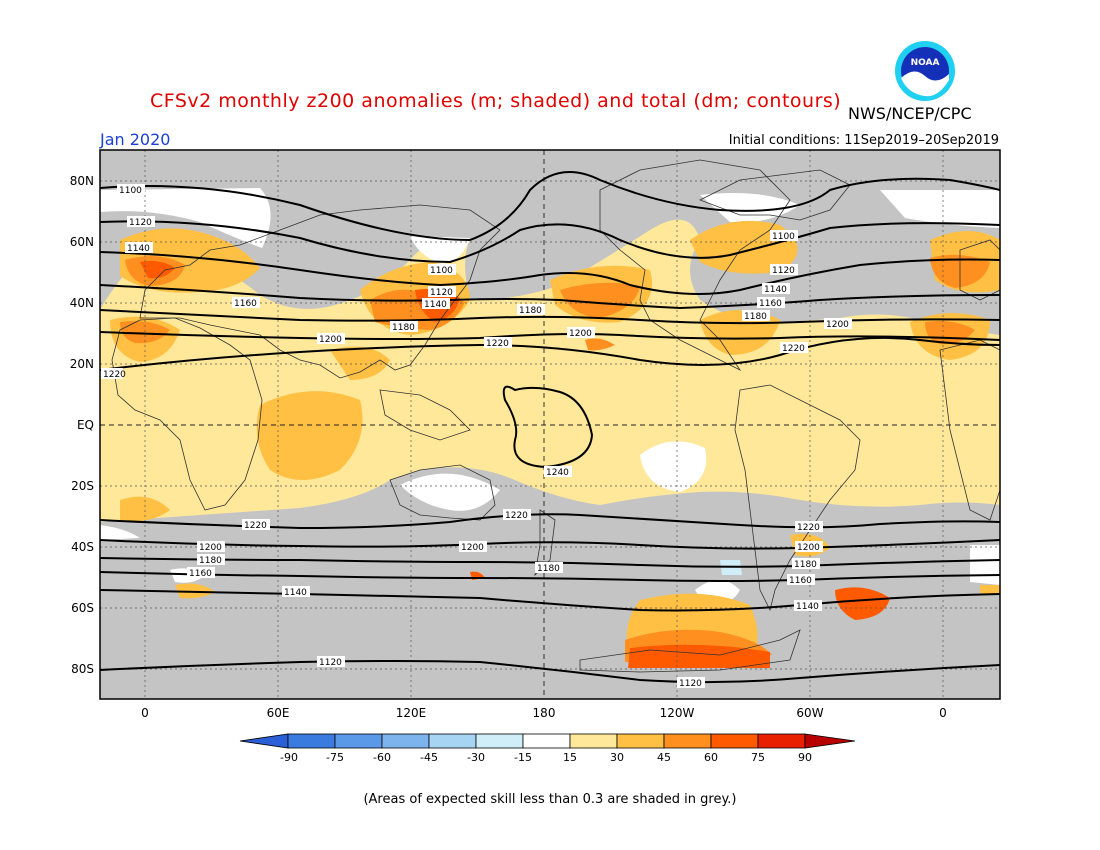 Image resolution: width=1100 pixels, height=850 pixels. What do you see at coordinates (570, 757) in the screenshot?
I see `colorbar-tick-label: 15` at bounding box center [570, 757].